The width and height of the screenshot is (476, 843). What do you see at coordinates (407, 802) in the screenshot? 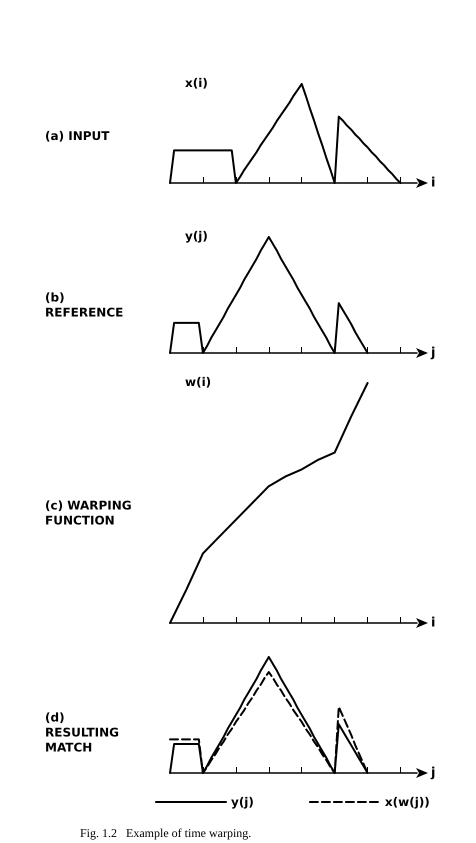
I see `text: x(w(j))` at bounding box center [407, 802].